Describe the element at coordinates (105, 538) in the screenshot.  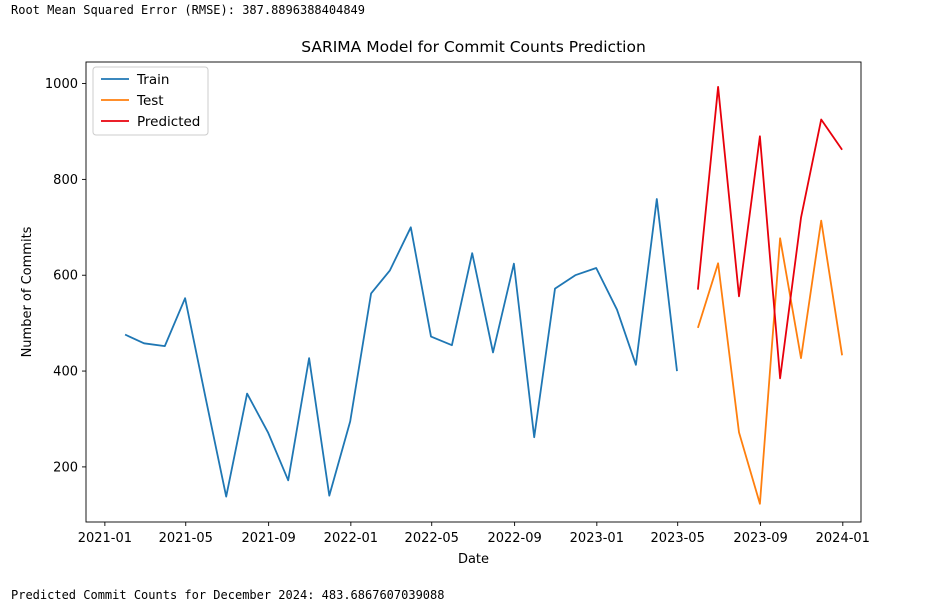
I see `x-tick-label: 2021-01` at that location.